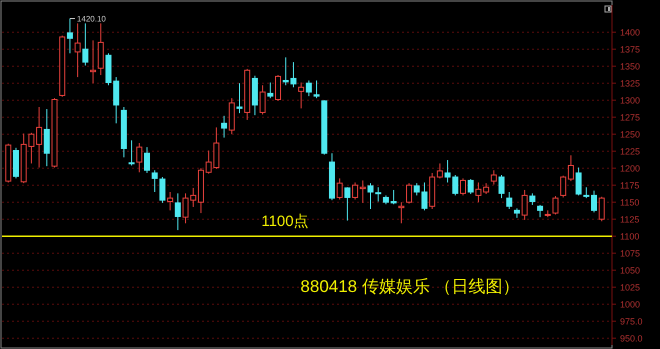 The image size is (660, 349). What do you see at coordinates (630, 185) in the screenshot?
I see `y-tick-label: 1175` at bounding box center [630, 185].